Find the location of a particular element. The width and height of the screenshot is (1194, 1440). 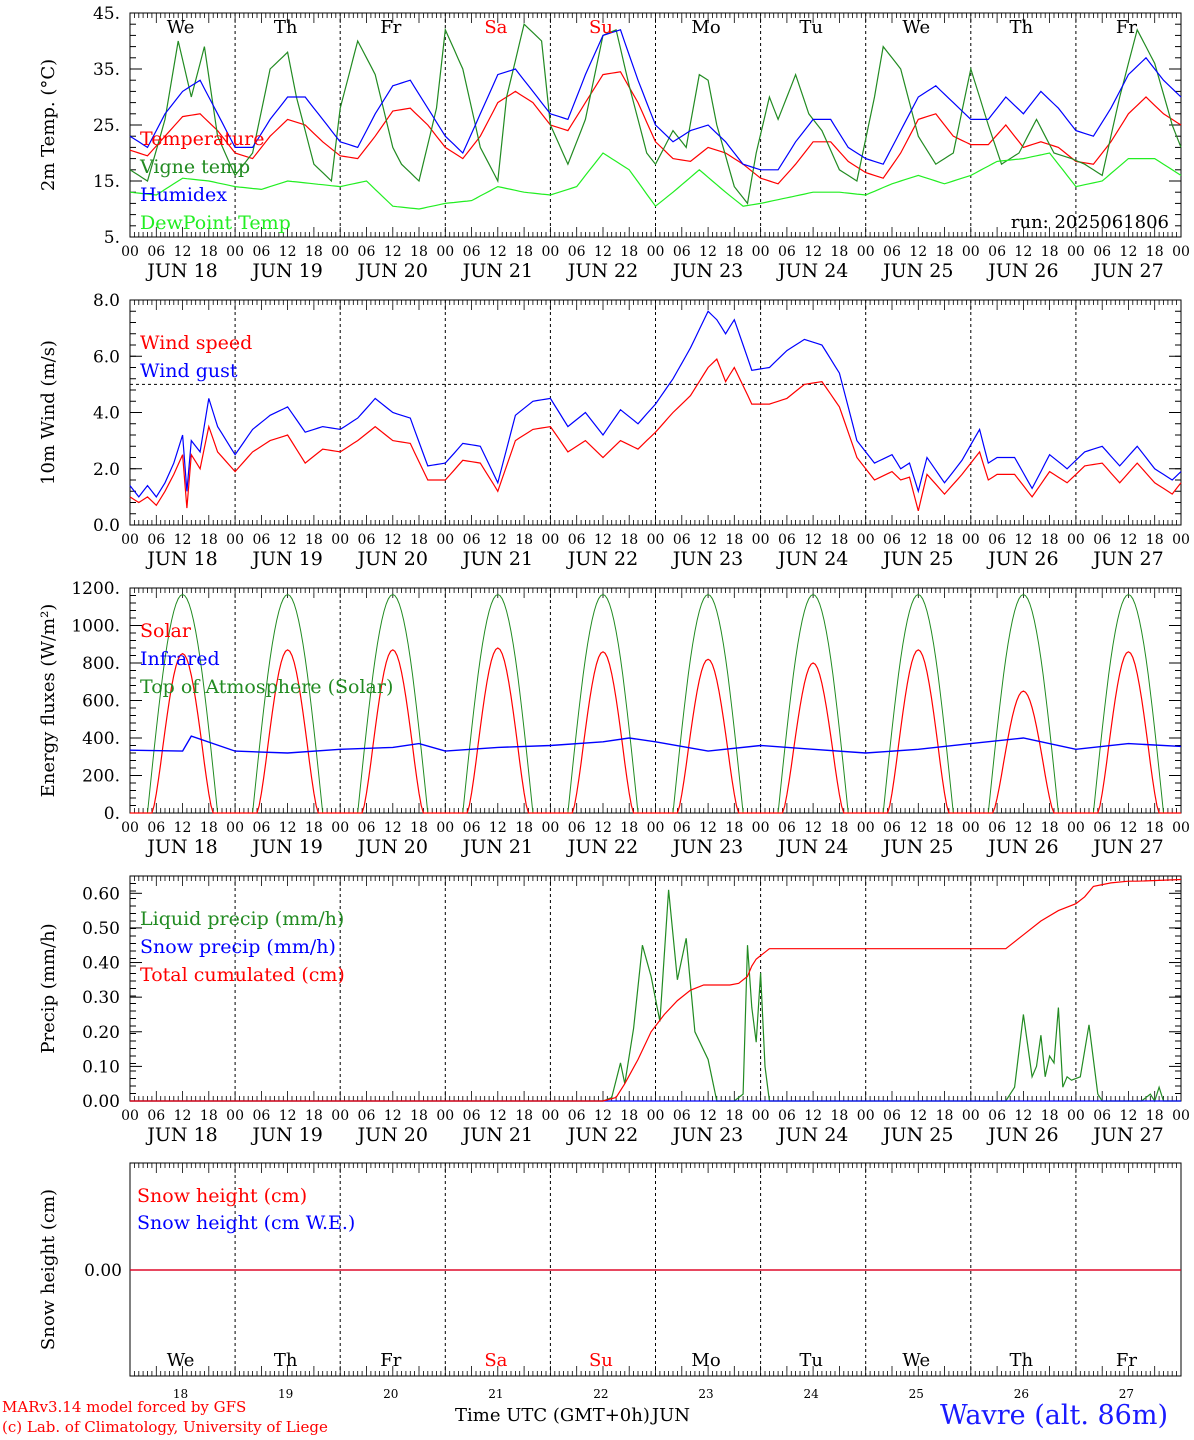

legend-solar: Solar is located at coordinates (166, 631).